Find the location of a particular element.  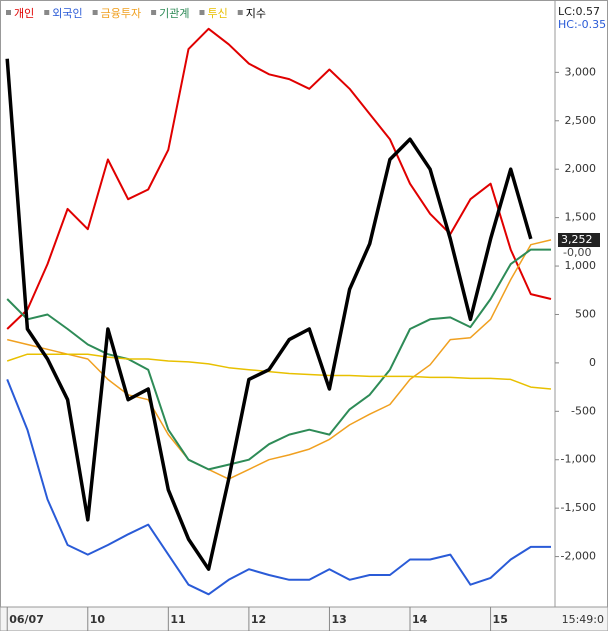

x-axis-strip is located at coordinates (304, 618).